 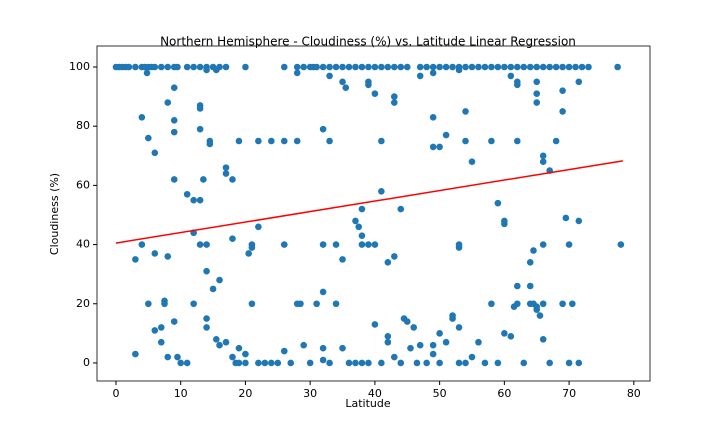 What do you see at coordinates (181, 393) in the screenshot?
I see `x-tick-label: 10` at bounding box center [181, 393].